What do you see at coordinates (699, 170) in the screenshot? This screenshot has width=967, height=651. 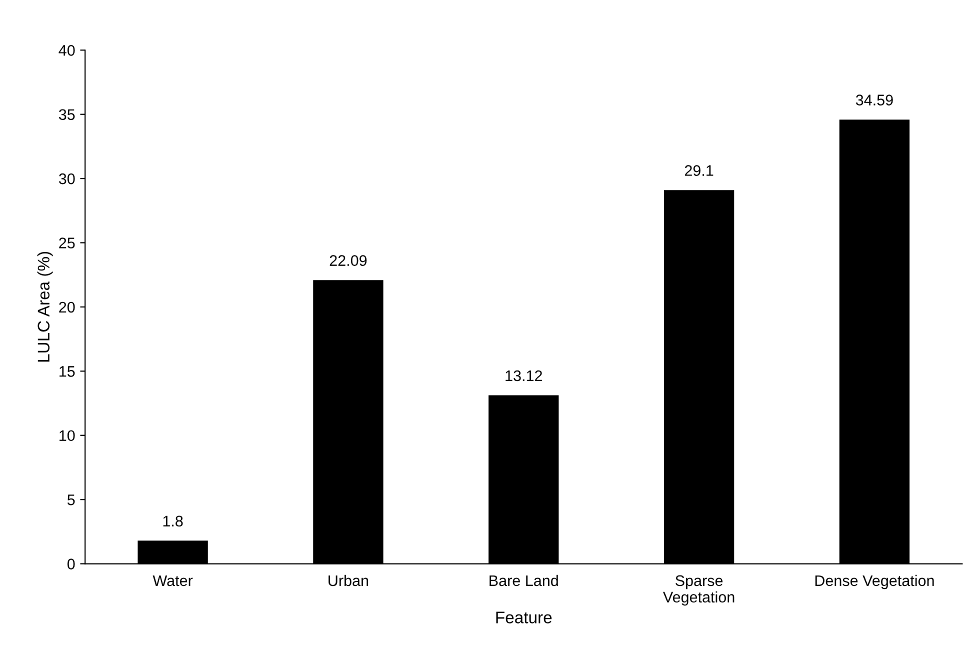 I see `data-label: 29.1` at bounding box center [699, 170].